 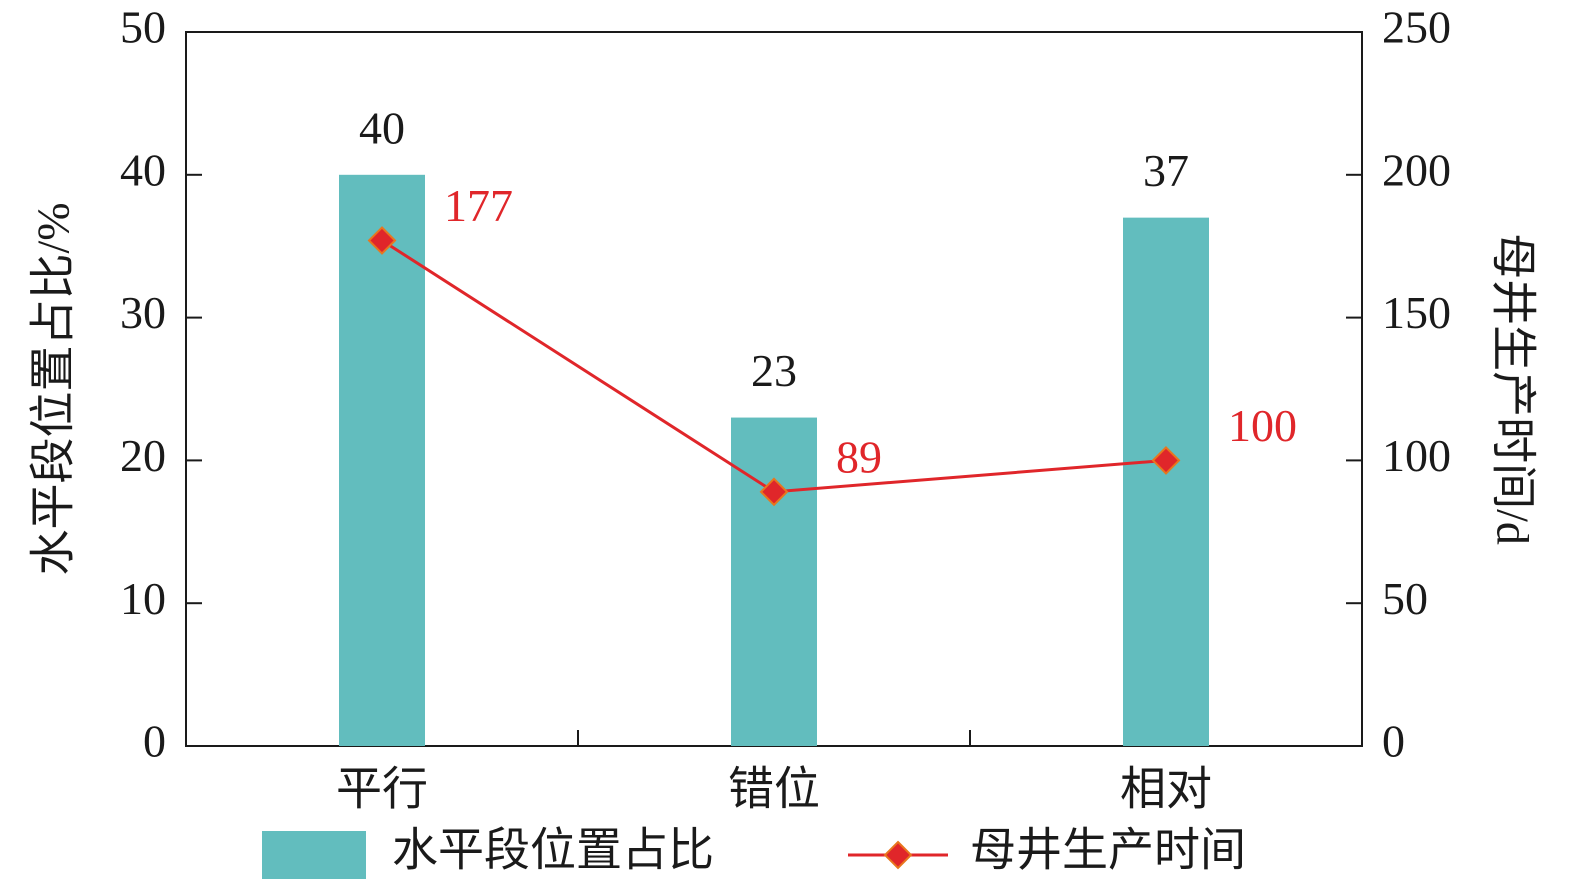 What do you see at coordinates (1166, 170) in the screenshot?
I see `bar-value-label: 37` at bounding box center [1166, 170].